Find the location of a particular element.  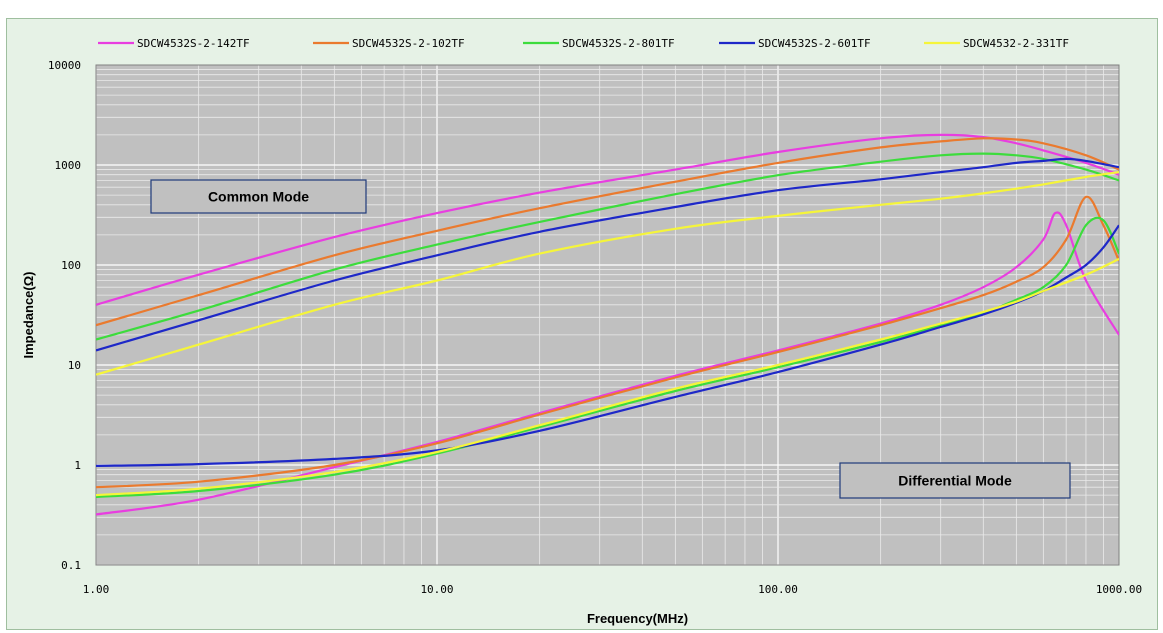

legend-item-1: SDCW4532S-2-142TF is located at coordinates (174, 43).